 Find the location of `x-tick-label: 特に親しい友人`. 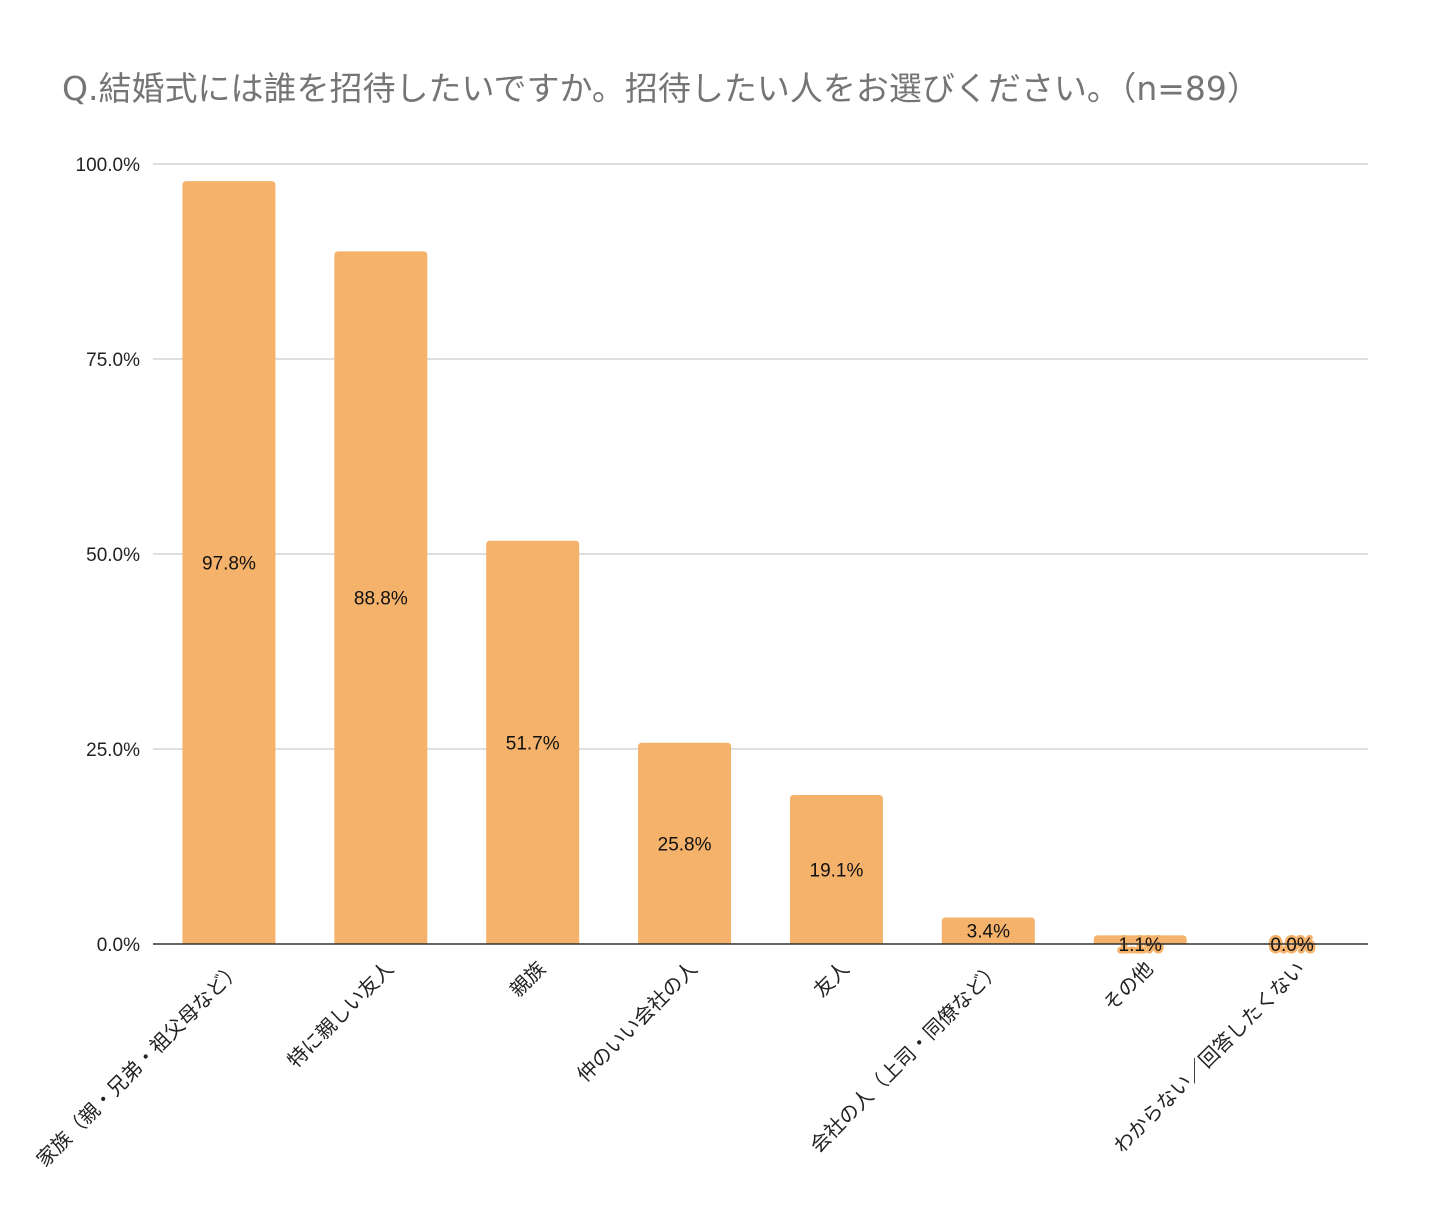

x-tick-label: 特に親しい友人 is located at coordinates (340, 1015).